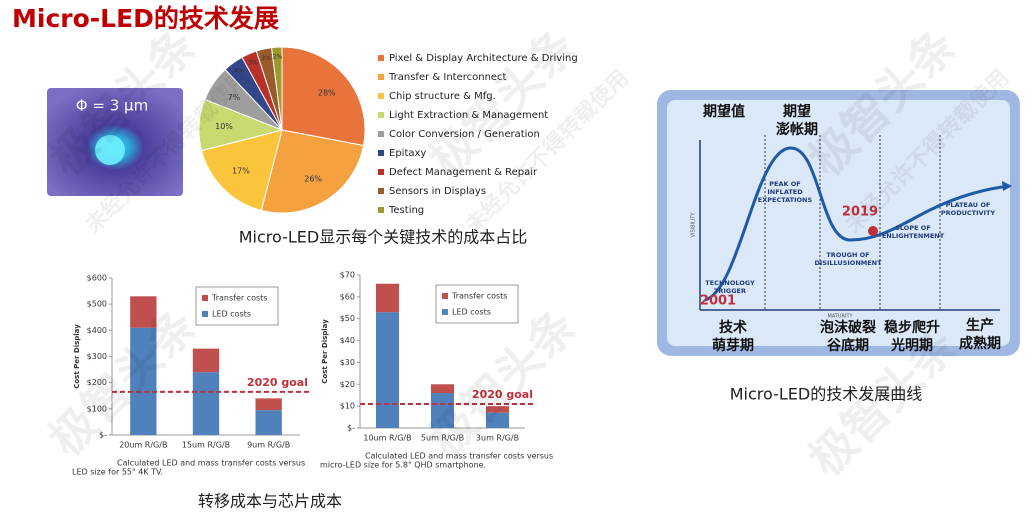  What do you see at coordinates (347, 275) in the screenshot?
I see `y-tick-label: $70` at bounding box center [347, 275].